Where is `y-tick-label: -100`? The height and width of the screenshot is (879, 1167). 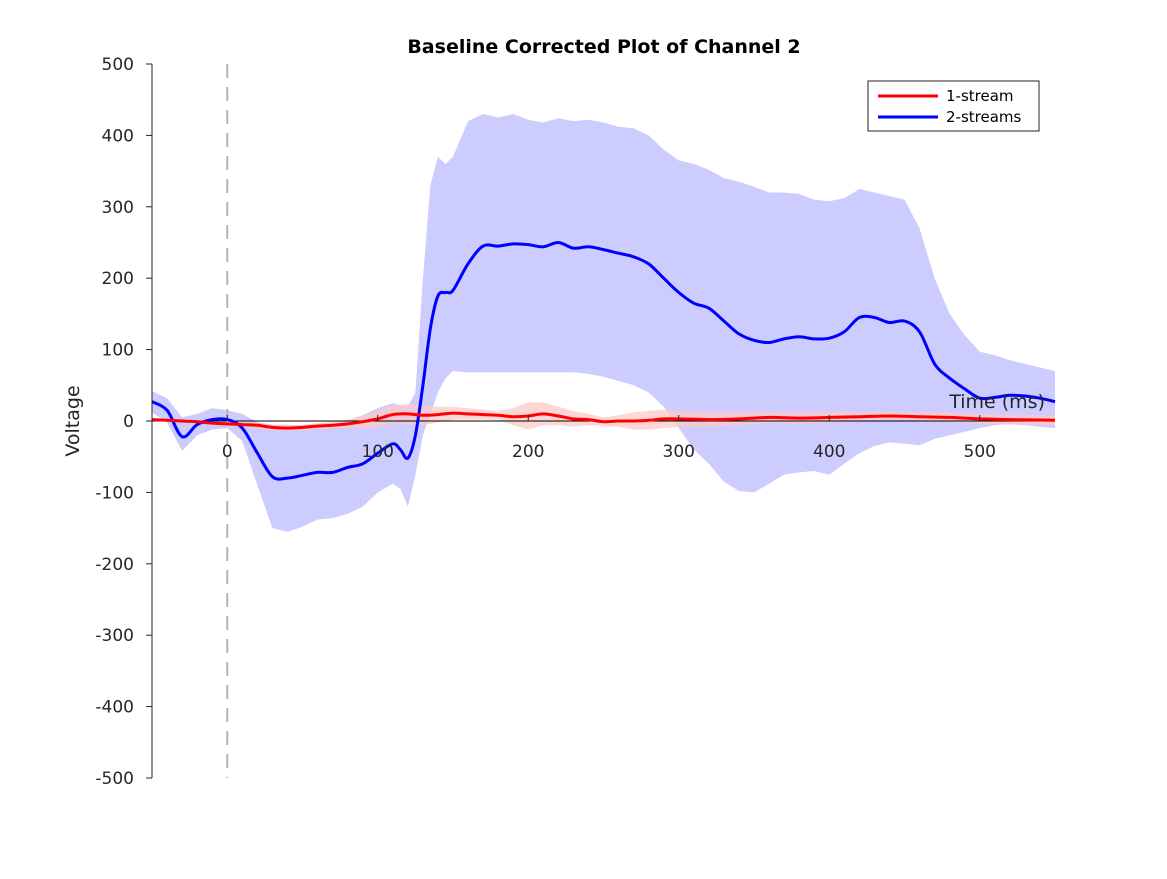 y-tick-label: -100 is located at coordinates (114, 493).